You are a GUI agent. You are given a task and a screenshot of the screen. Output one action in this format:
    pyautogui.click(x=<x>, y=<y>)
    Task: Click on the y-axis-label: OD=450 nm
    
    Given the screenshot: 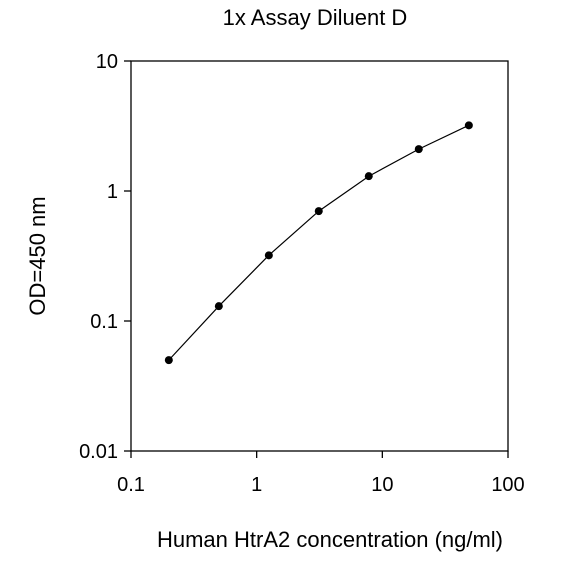 What is the action you would take?
    pyautogui.click(x=37, y=255)
    